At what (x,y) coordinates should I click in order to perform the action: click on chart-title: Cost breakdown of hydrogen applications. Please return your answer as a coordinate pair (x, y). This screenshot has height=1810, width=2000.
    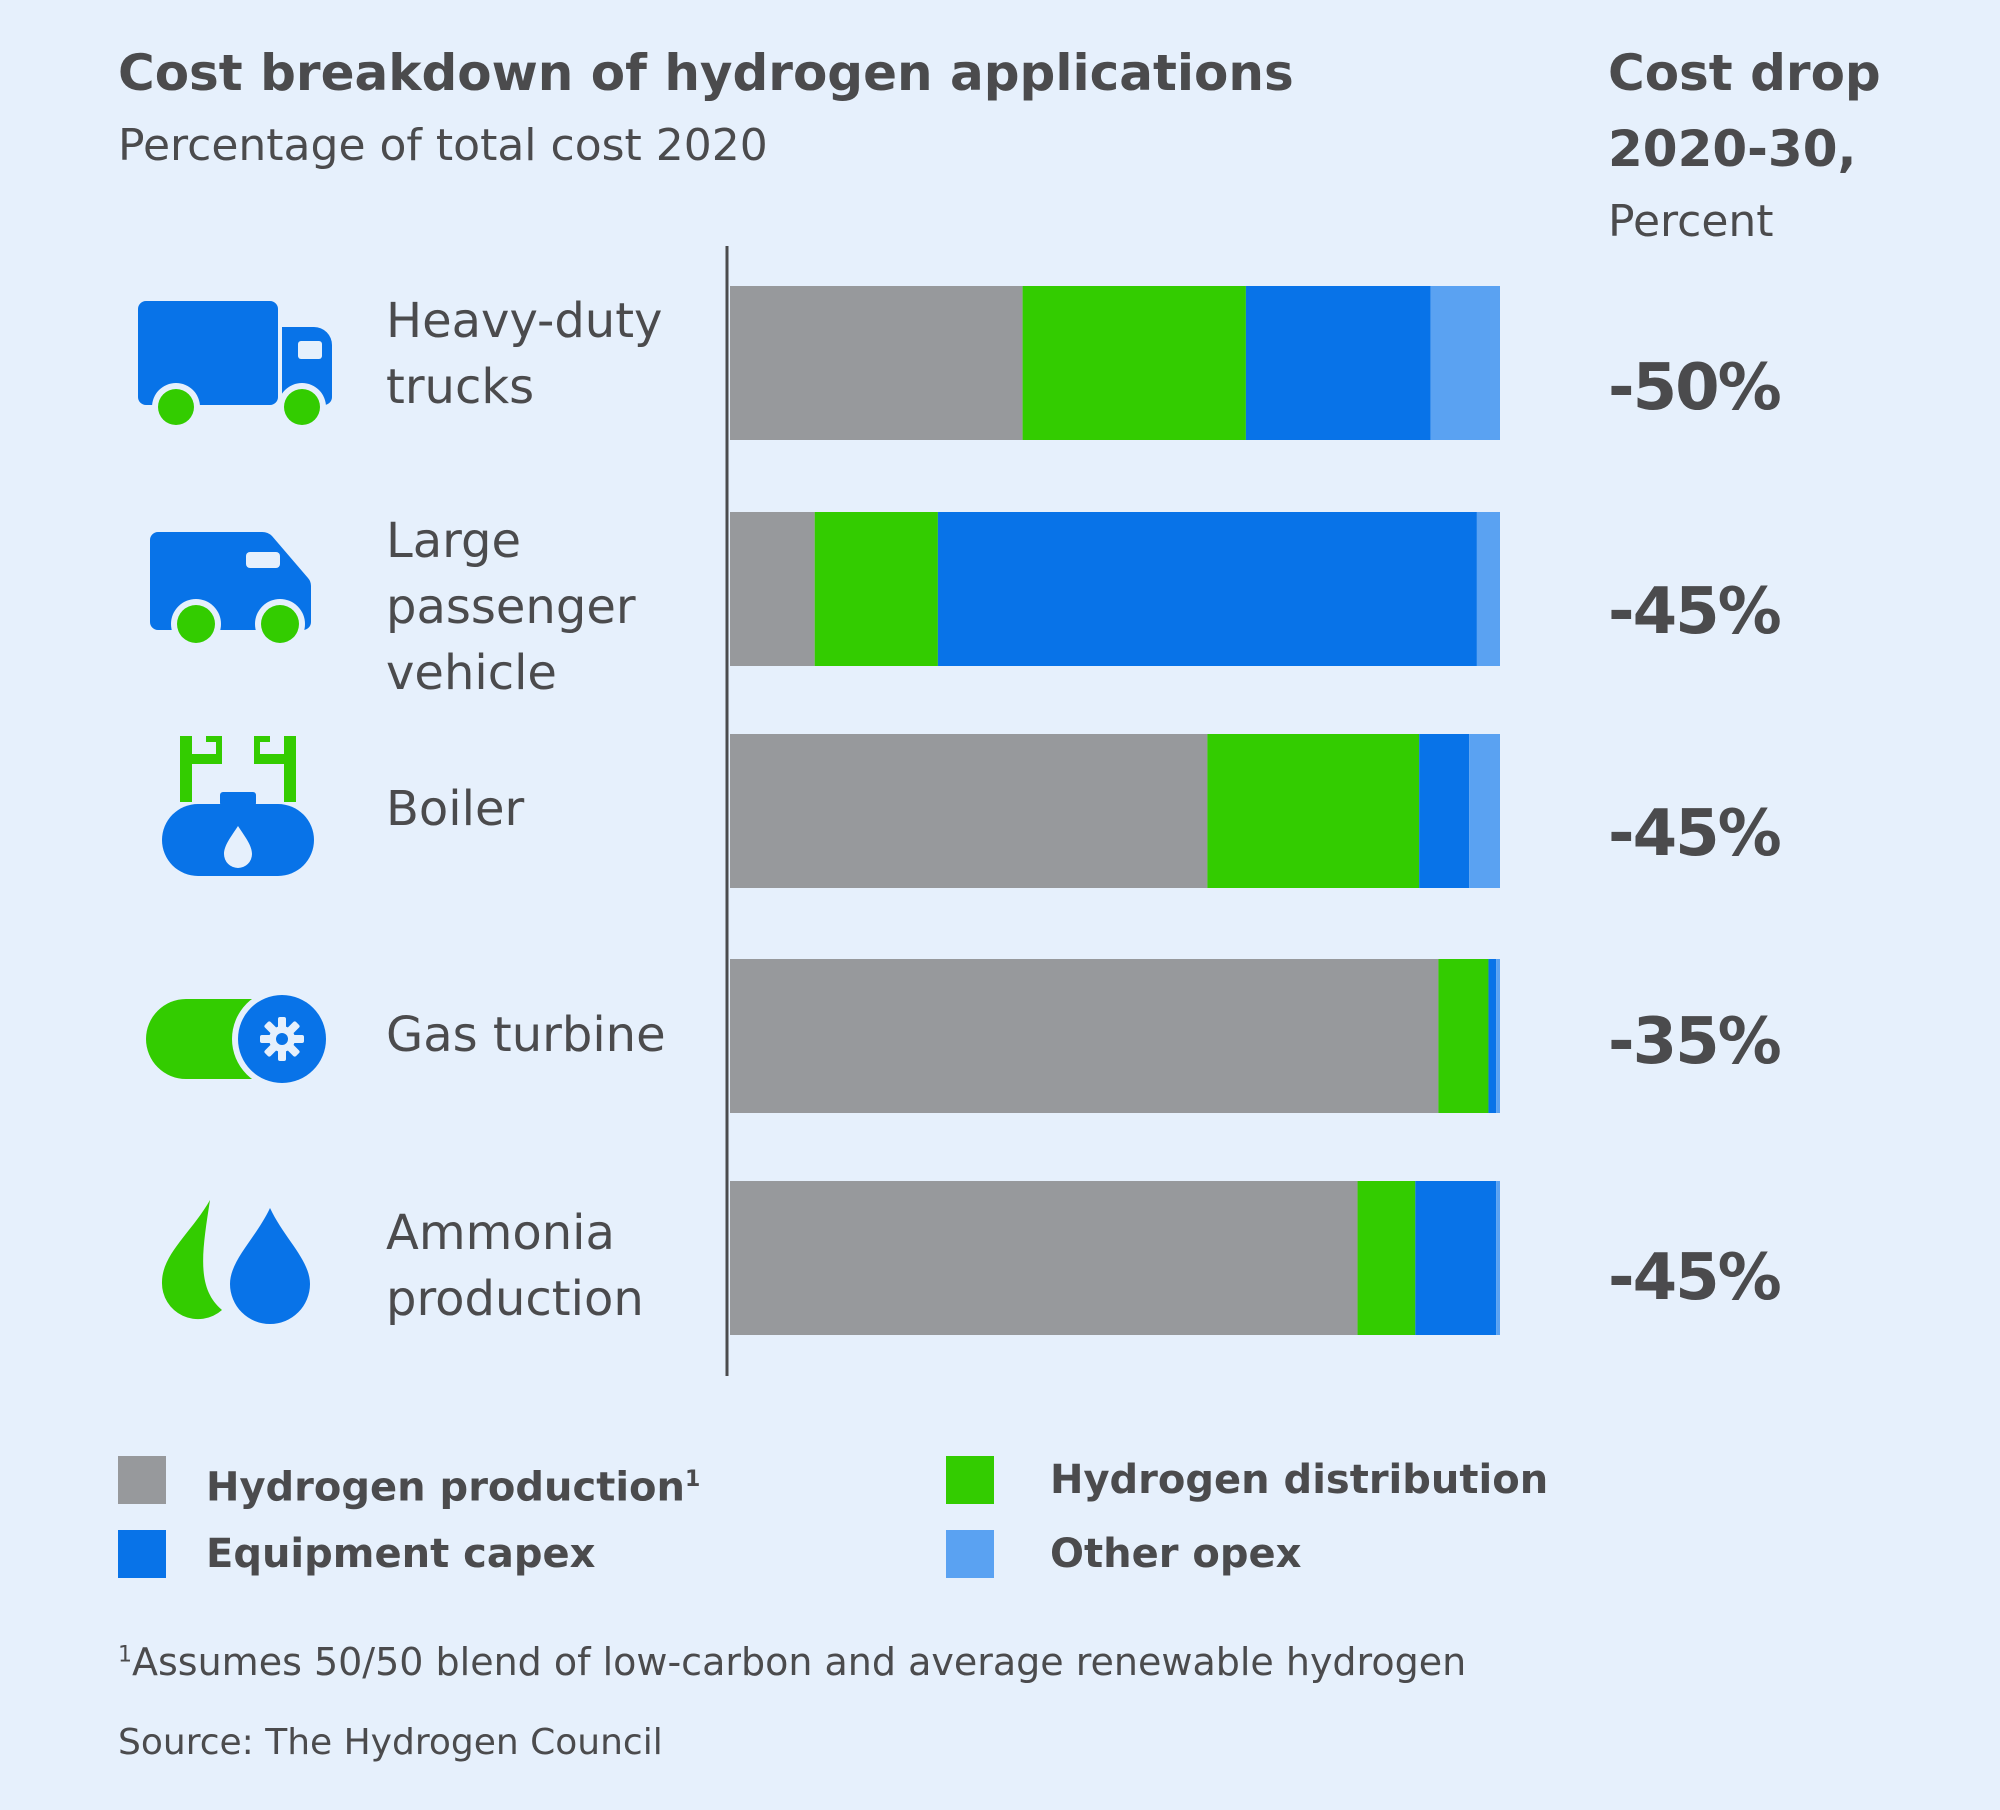
    Looking at the image, I should click on (706, 73).